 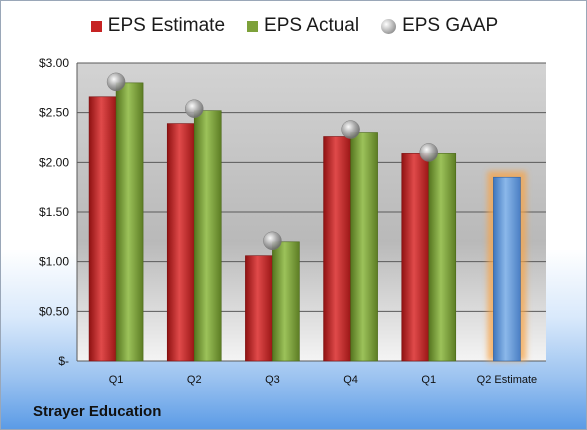 I want to click on legend: EPS Estimate EPS Actual EPS GAAP, so click(x=293, y=26).